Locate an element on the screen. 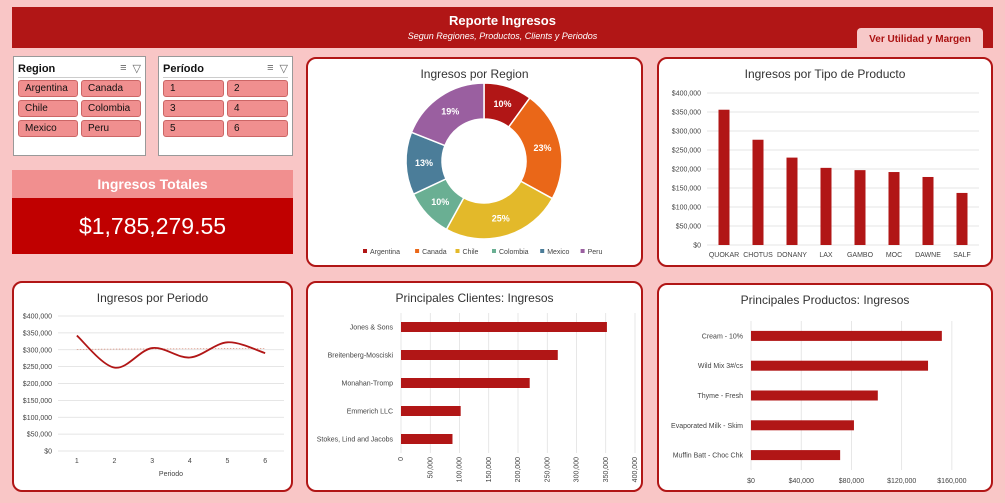 This screenshot has height=503, width=1005. slicer-item-argentina: Argentina is located at coordinates (48, 88).